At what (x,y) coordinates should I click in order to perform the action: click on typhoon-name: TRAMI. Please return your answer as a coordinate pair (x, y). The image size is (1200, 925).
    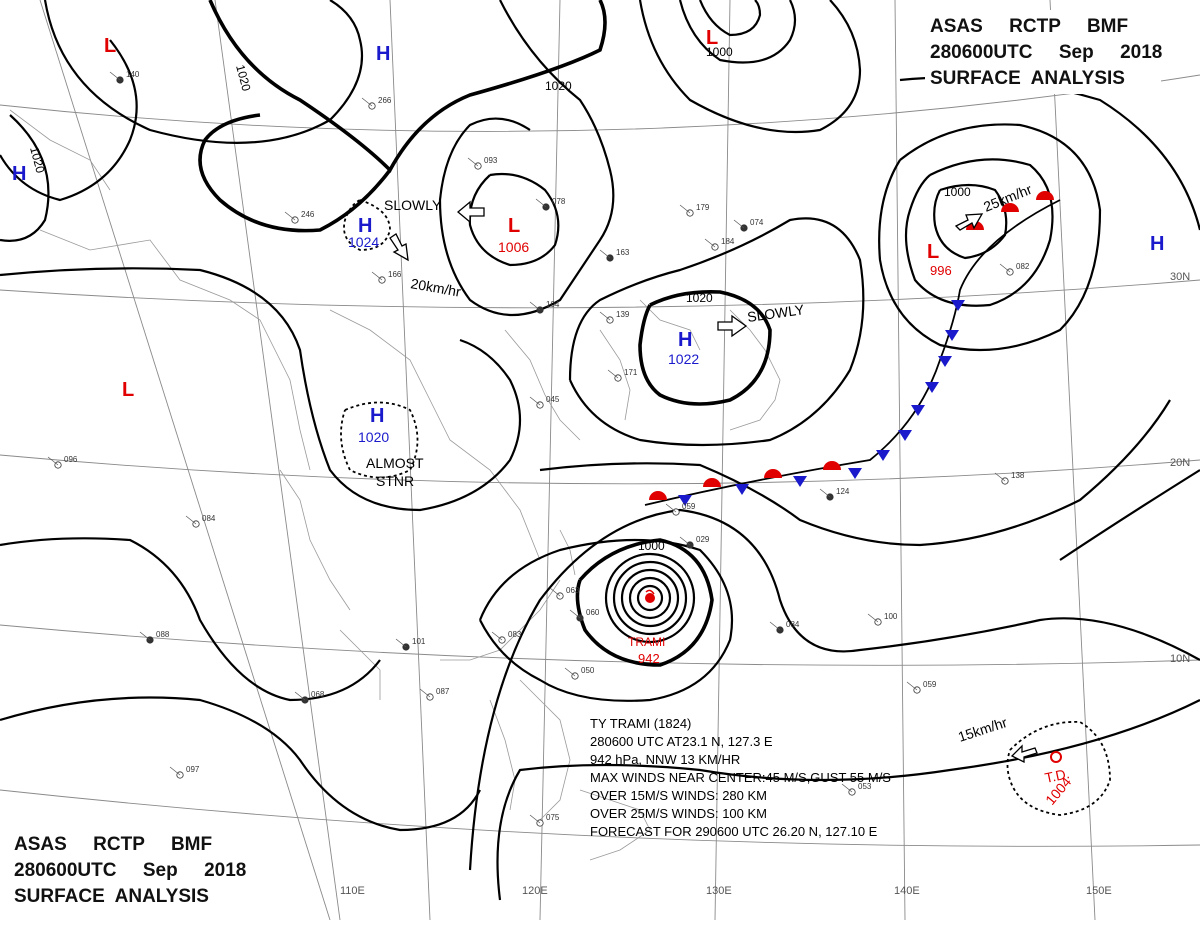
    Looking at the image, I should click on (646, 642).